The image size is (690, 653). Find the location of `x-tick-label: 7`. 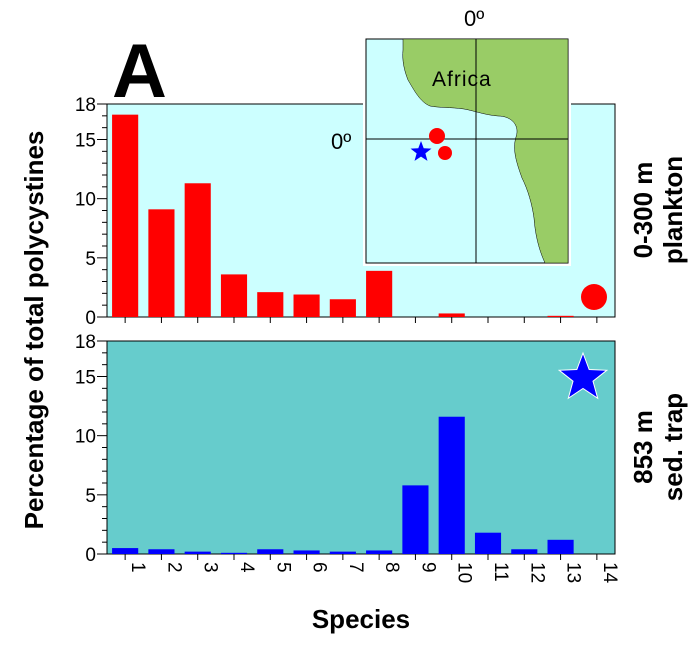

x-tick-label: 7 is located at coordinates (355, 567).